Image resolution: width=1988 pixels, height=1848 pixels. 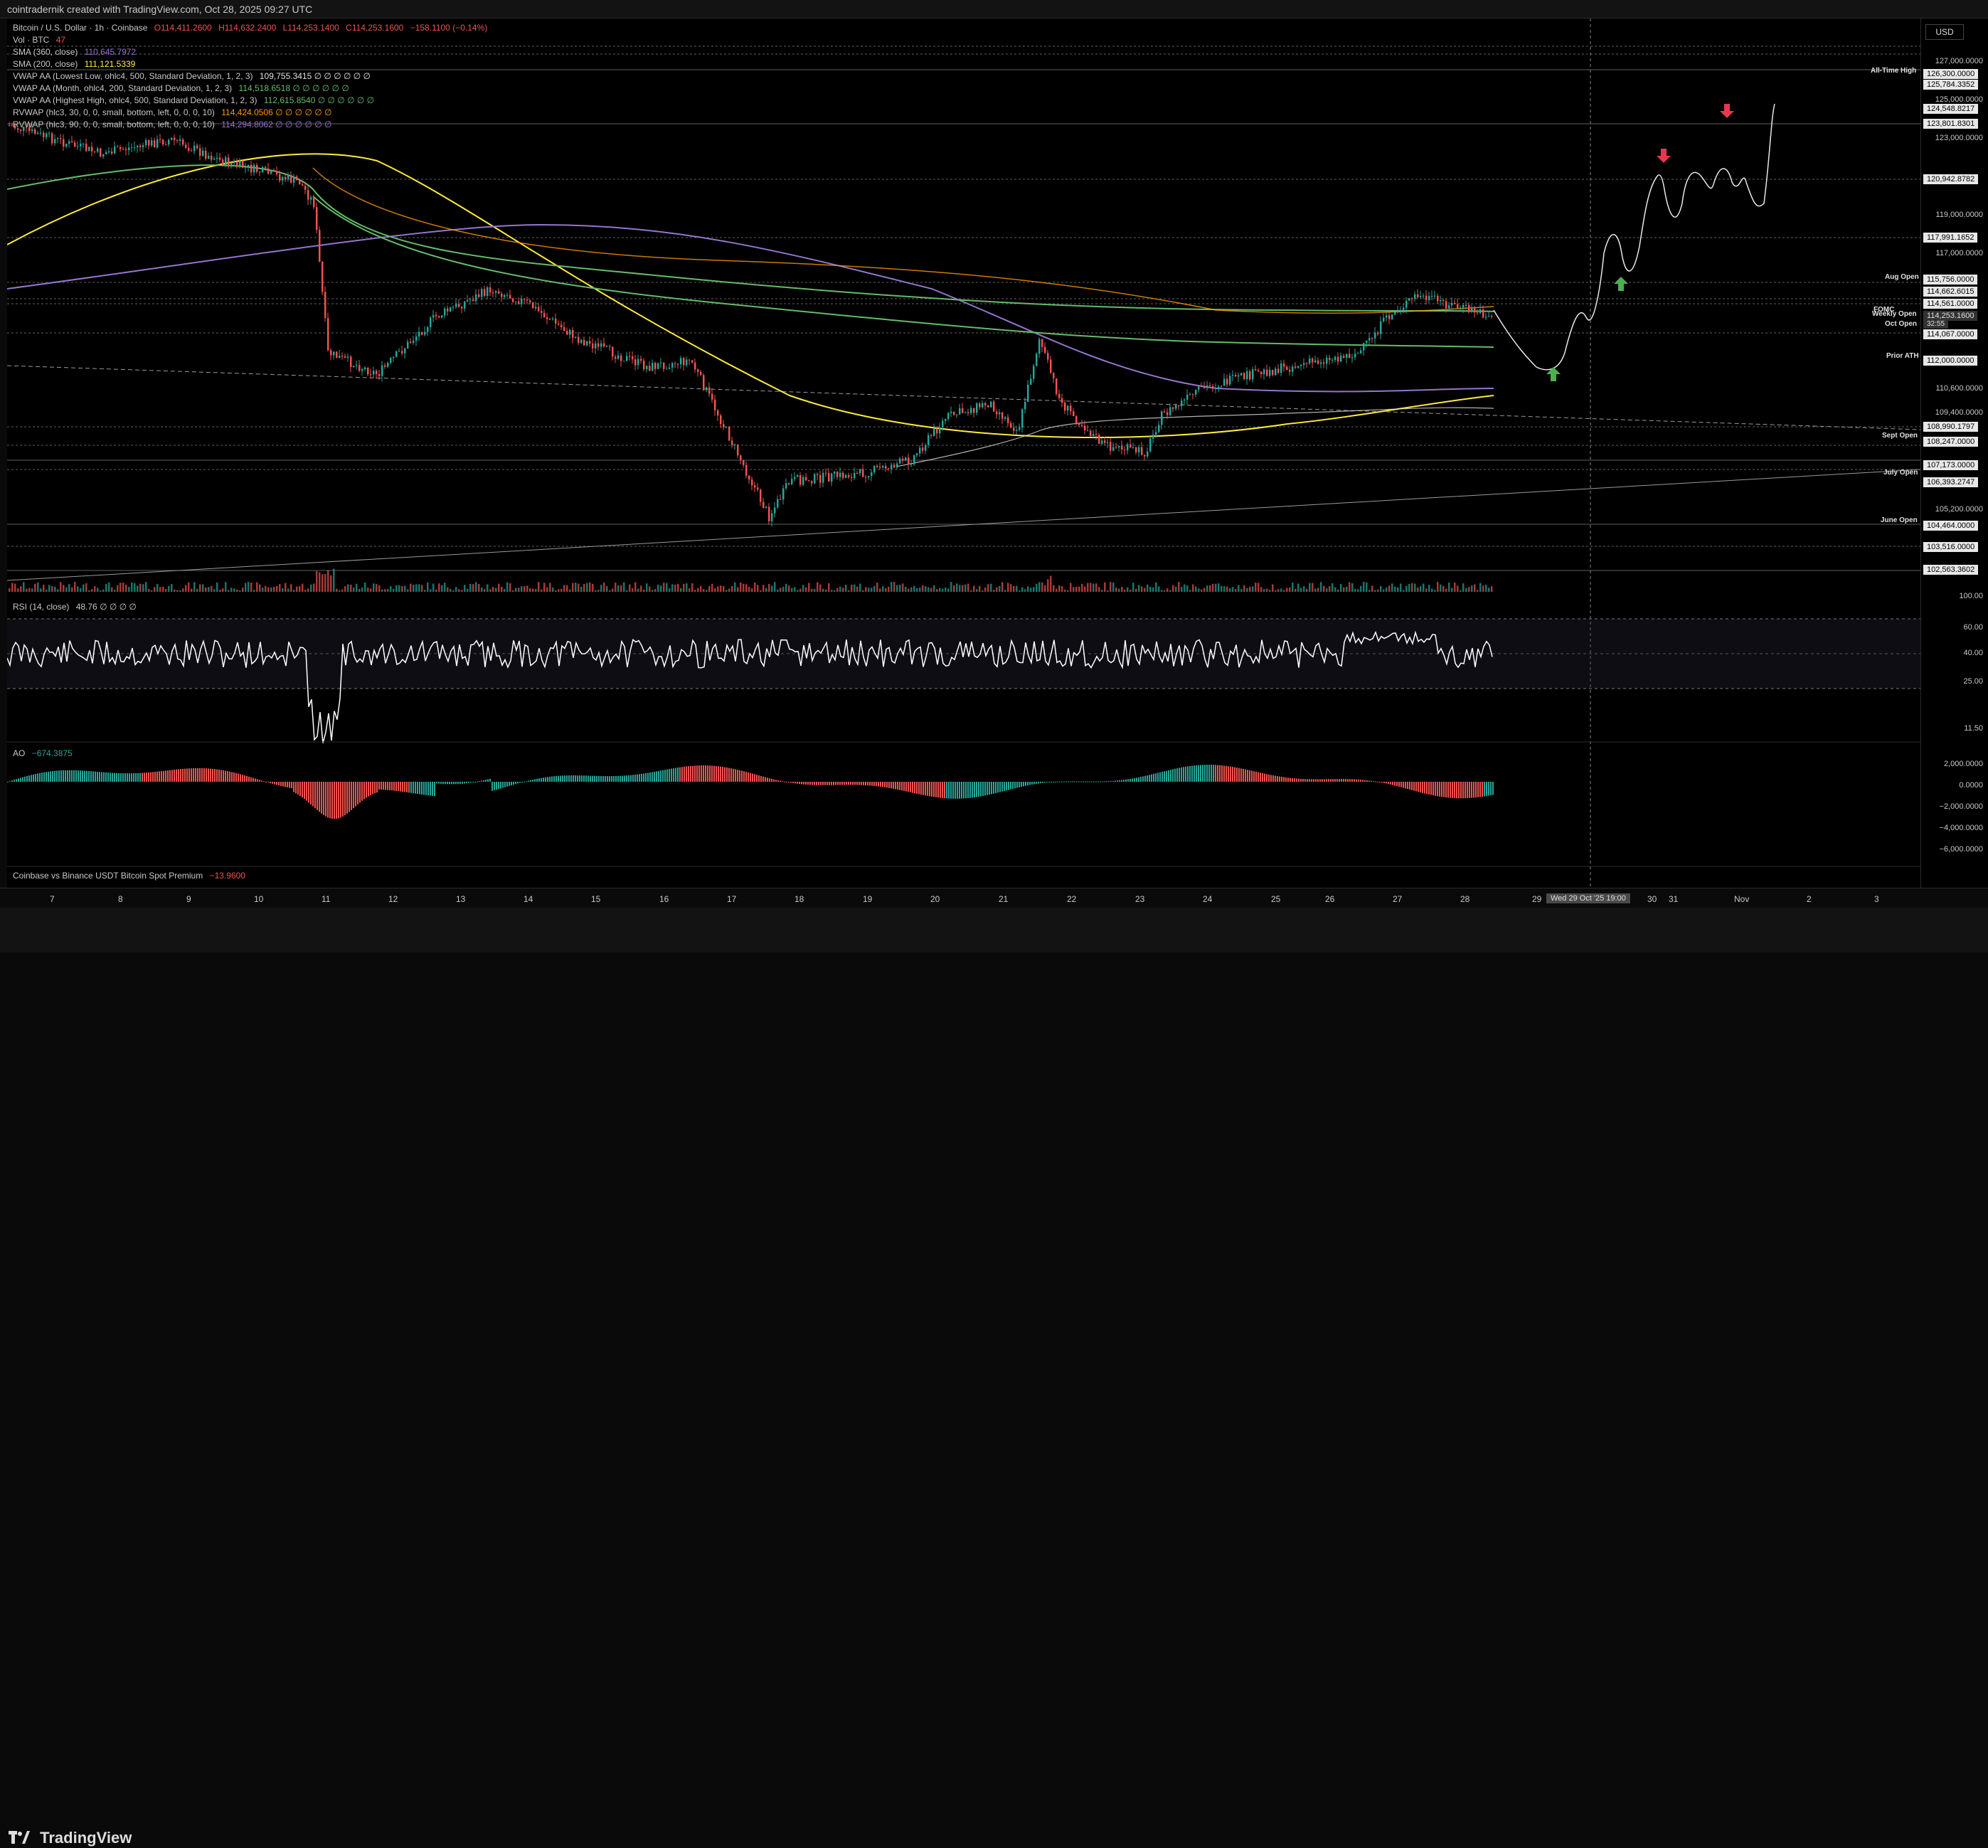 What do you see at coordinates (868, 899) in the screenshot?
I see `time-label: 19` at bounding box center [868, 899].